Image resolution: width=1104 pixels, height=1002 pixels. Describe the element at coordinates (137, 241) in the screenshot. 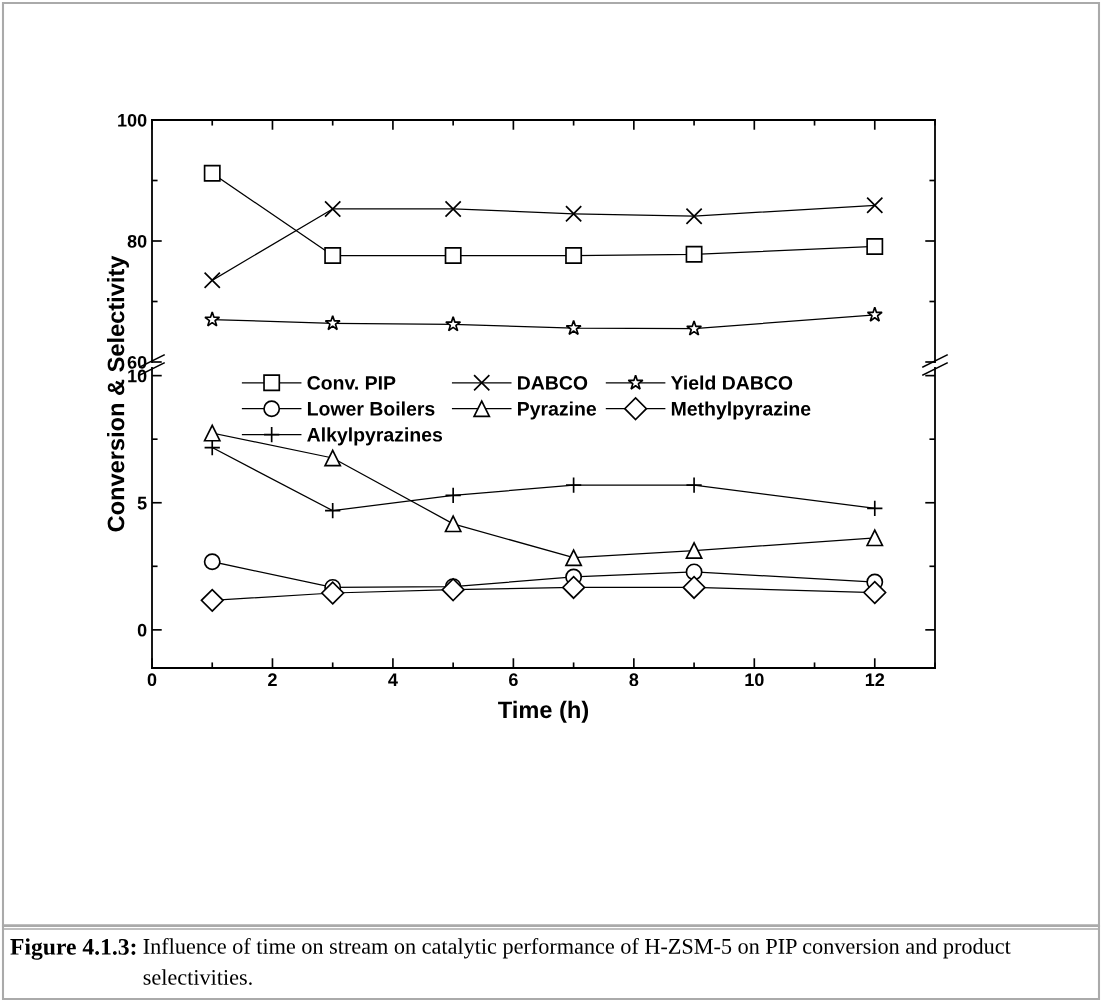

I see `y-tick-label: 80` at that location.